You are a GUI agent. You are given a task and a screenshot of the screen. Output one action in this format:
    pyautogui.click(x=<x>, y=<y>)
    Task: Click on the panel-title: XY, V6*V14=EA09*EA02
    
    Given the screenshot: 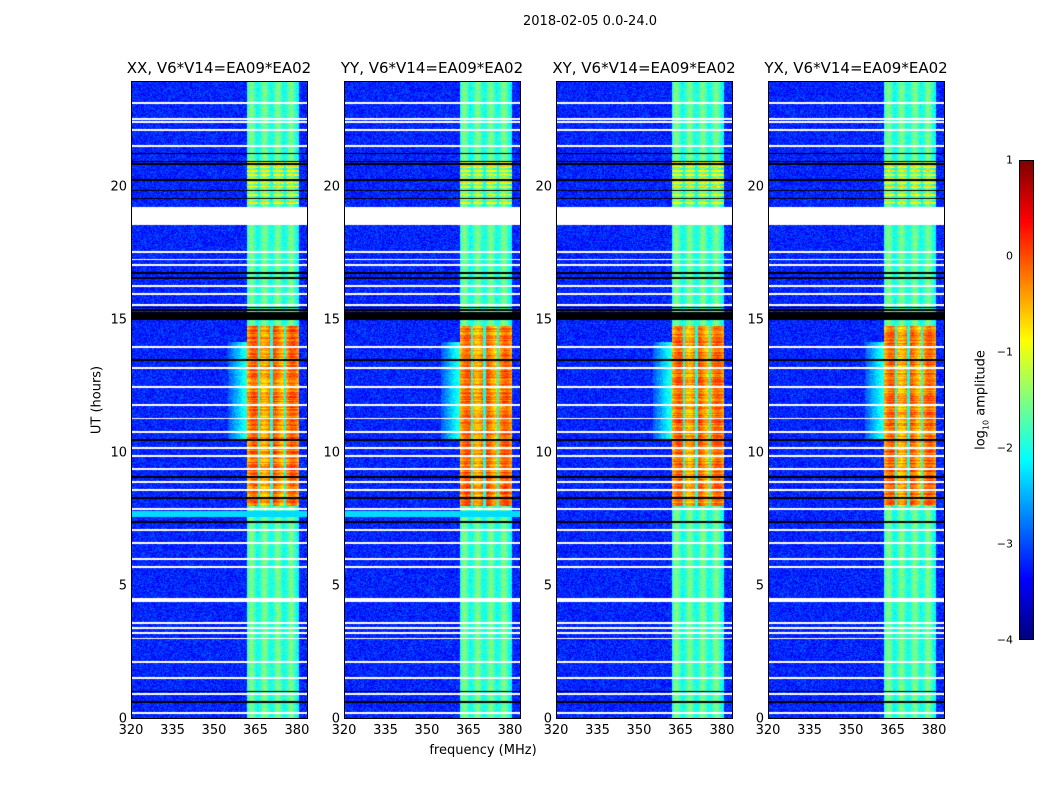 What is the action you would take?
    pyautogui.click(x=644, y=68)
    